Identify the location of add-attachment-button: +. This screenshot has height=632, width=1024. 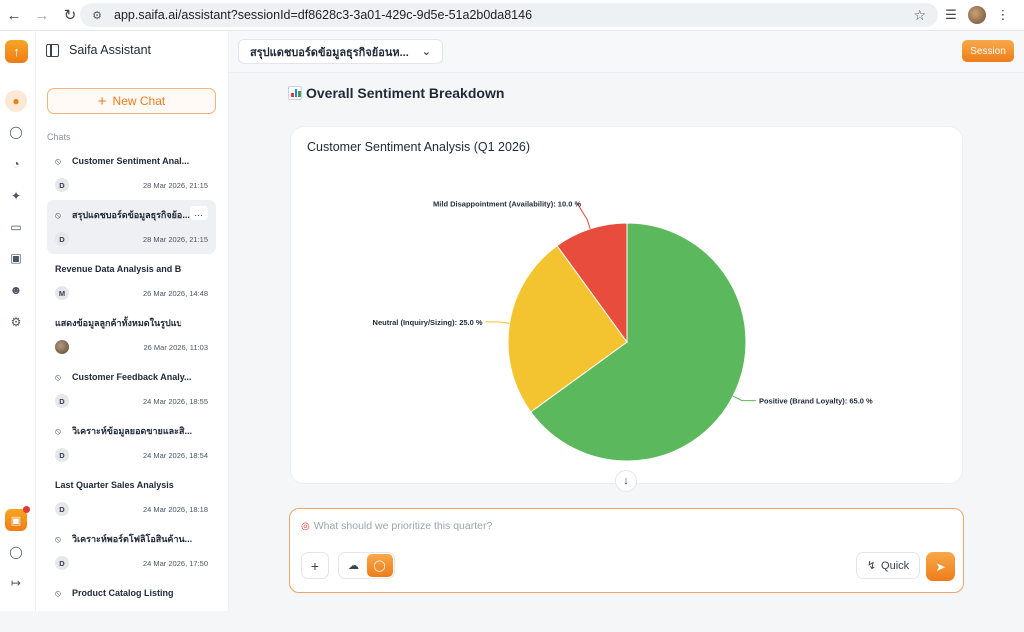
(315, 565).